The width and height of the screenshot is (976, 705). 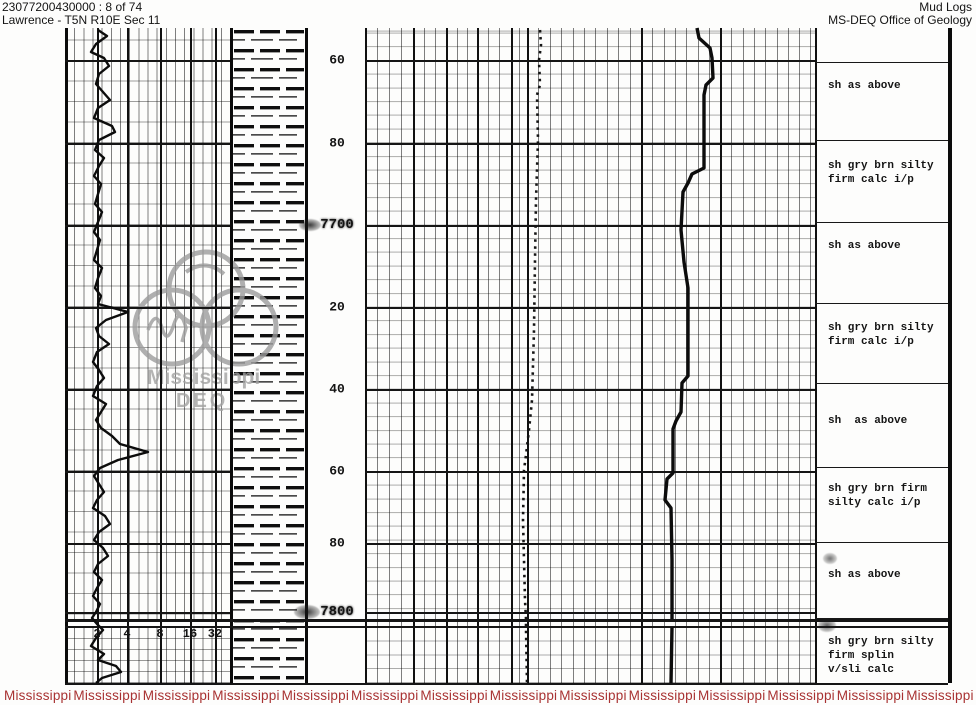 What do you see at coordinates (506, 684) in the screenshot?
I see `grid-bottom-edge` at bounding box center [506, 684].